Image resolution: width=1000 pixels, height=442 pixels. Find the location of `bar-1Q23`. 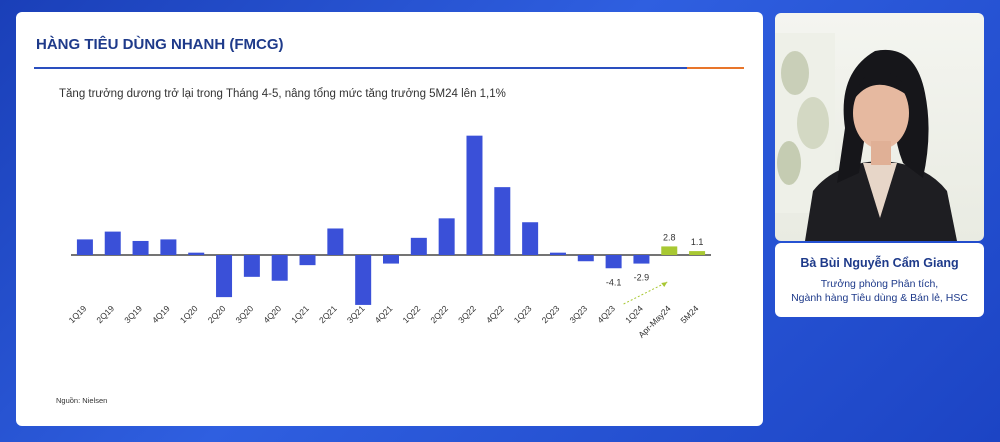

bar-1Q23 is located at coordinates (530, 238).